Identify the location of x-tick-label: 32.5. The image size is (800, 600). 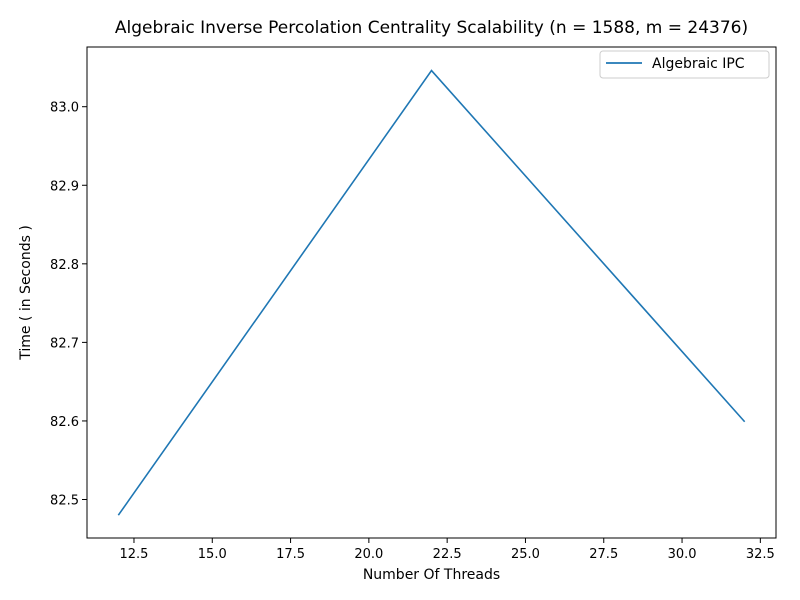
(760, 554).